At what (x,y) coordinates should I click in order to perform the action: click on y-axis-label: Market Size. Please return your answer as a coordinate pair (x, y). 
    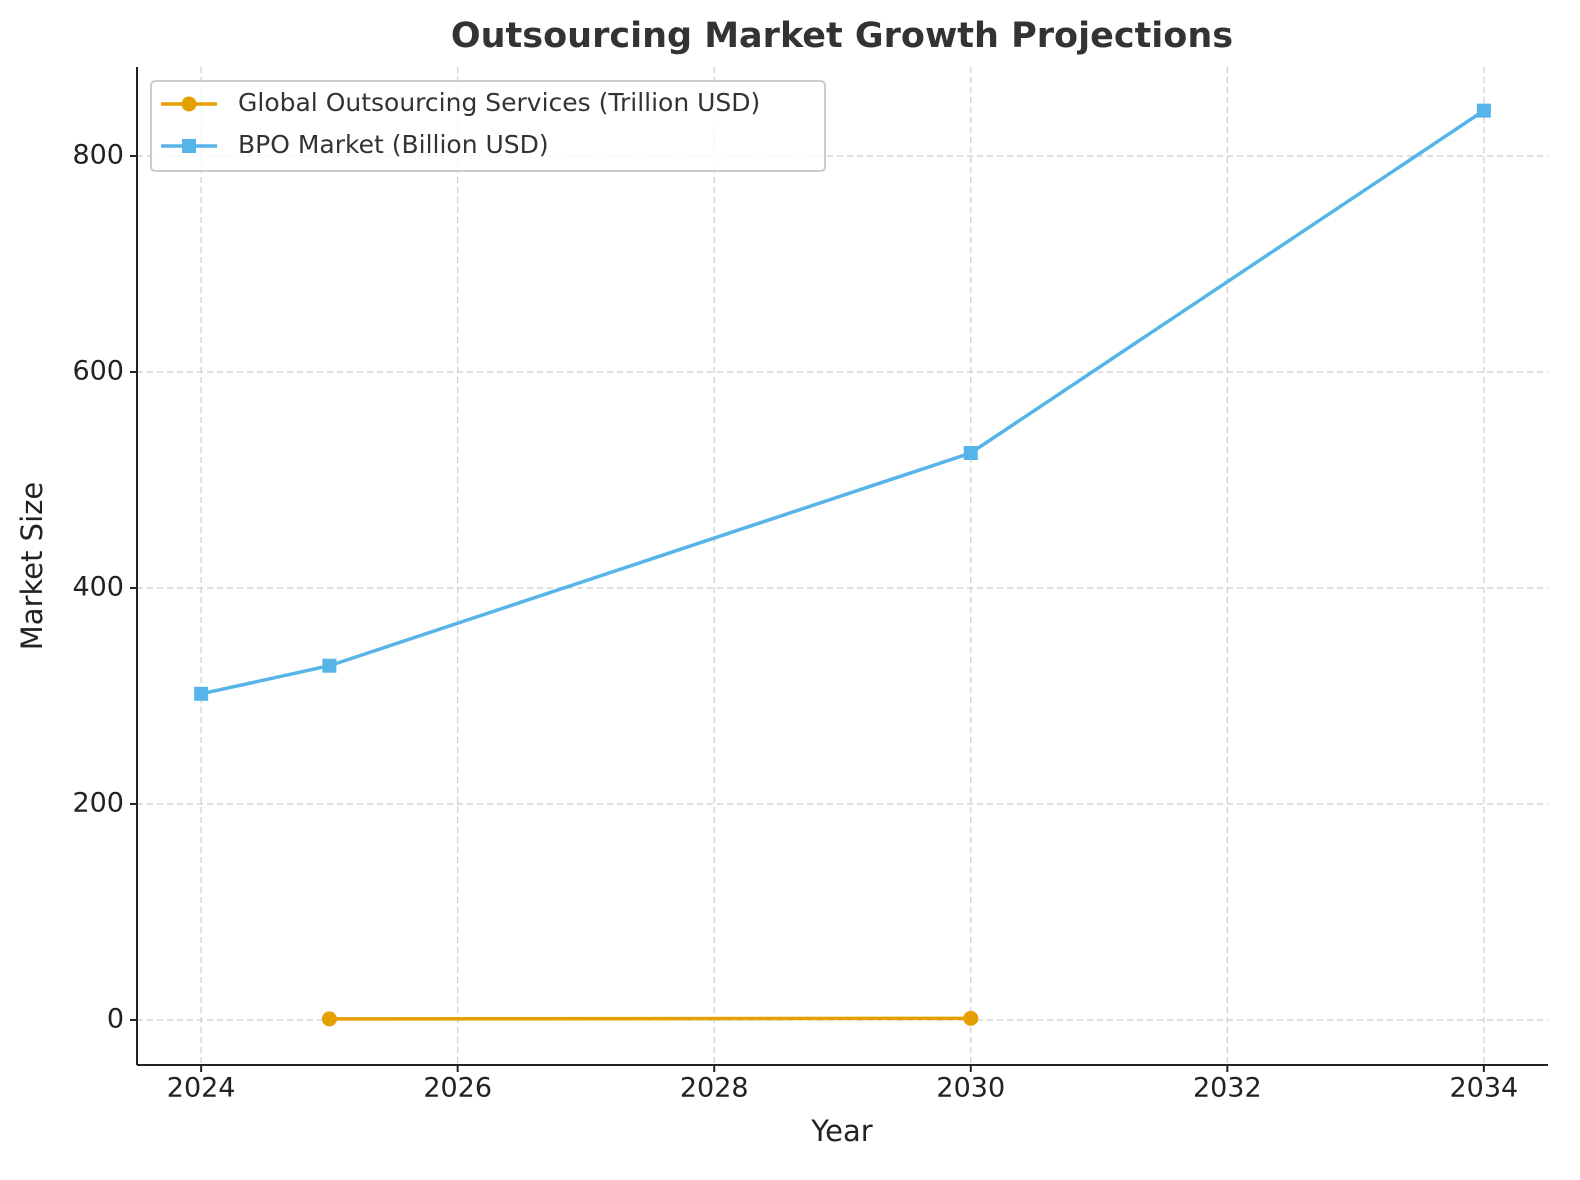
    Looking at the image, I should click on (32, 566).